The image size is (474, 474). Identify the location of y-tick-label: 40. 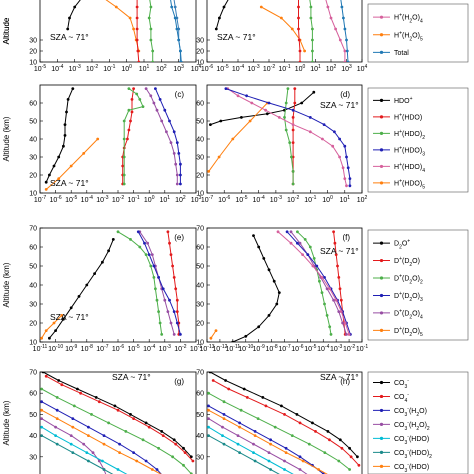
(200, 436).